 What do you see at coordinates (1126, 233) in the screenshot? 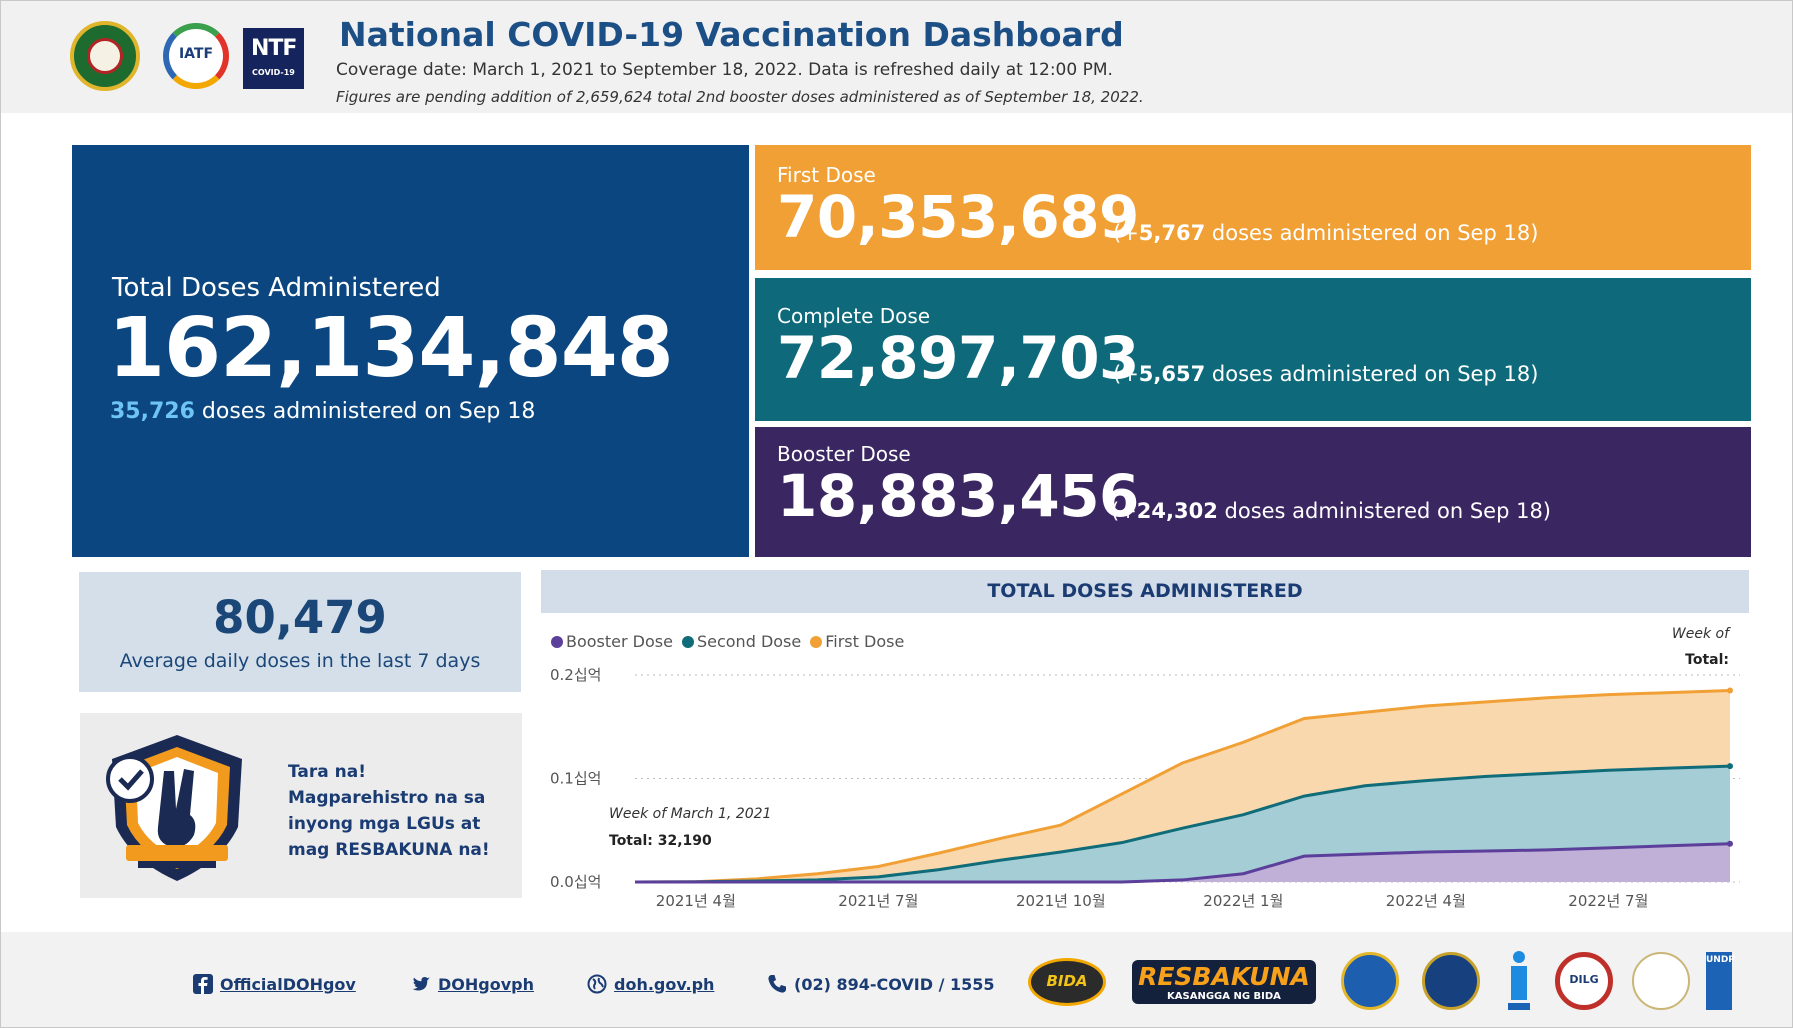
I see `first-dose-delta-prefix: (+` at bounding box center [1126, 233].